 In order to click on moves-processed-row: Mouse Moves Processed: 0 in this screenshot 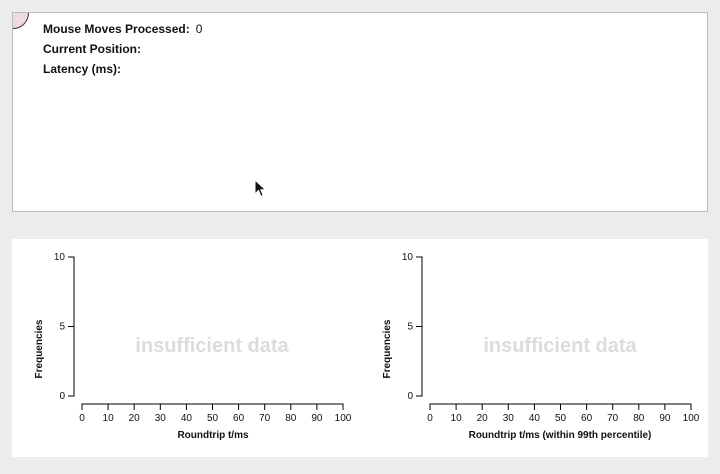, I will do `click(122, 29)`.